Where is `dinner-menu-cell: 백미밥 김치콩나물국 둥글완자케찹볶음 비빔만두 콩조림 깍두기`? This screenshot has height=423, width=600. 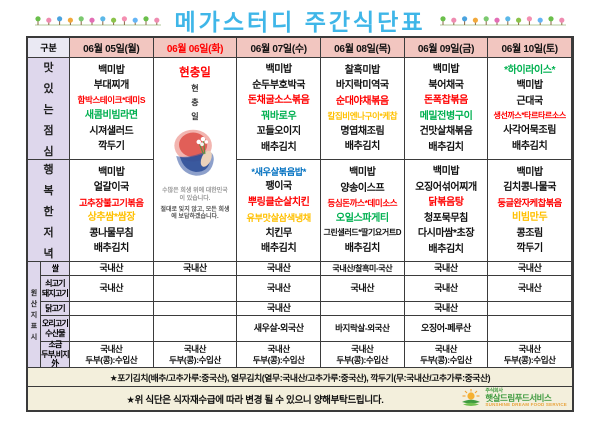 dinner-menu-cell: 백미밥 김치콩나물국 둥글완자케찹볶음 비빔만두 콩조림 깍두기 is located at coordinates (530, 211).